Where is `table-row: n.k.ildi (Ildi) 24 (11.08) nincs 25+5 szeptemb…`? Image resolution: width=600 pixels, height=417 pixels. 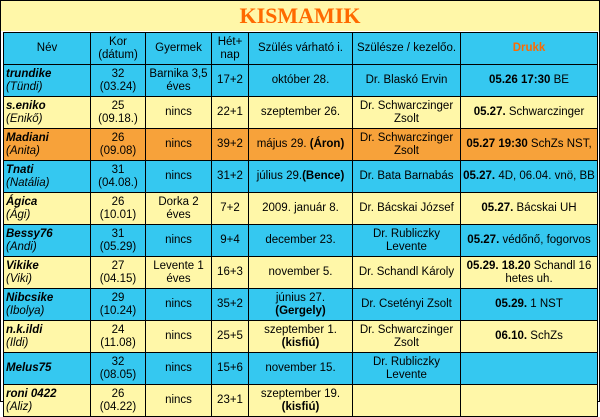 table-row: n.k.ildi (Ildi) 24 (11.08) nincs 25+5 szeptemb… is located at coordinates (300, 336).